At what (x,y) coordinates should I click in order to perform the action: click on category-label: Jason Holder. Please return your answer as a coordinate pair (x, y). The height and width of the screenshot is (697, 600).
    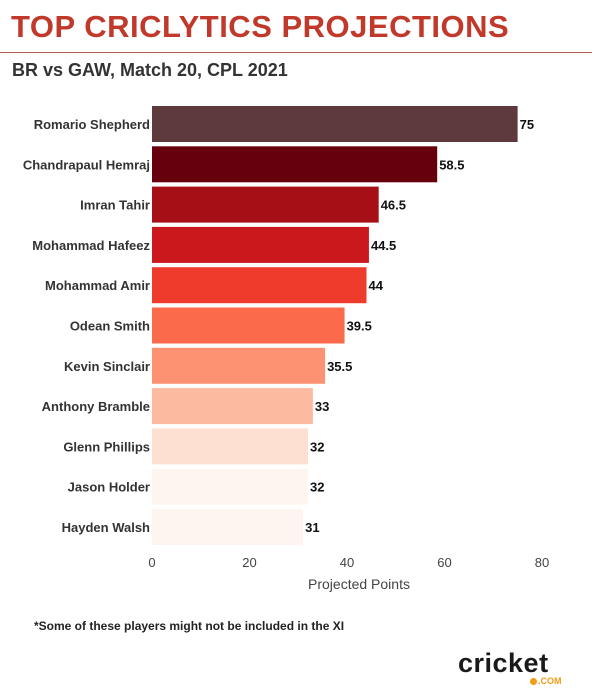
    Looking at the image, I should click on (109, 487).